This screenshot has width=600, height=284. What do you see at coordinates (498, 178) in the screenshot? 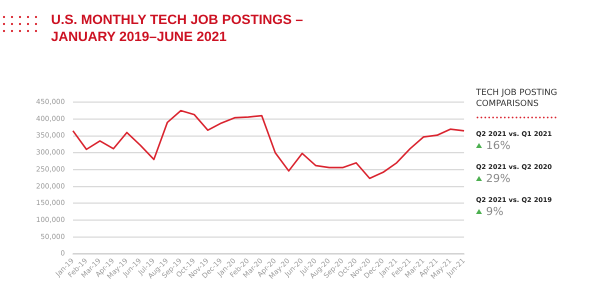
I see `text: 29%` at bounding box center [498, 178].